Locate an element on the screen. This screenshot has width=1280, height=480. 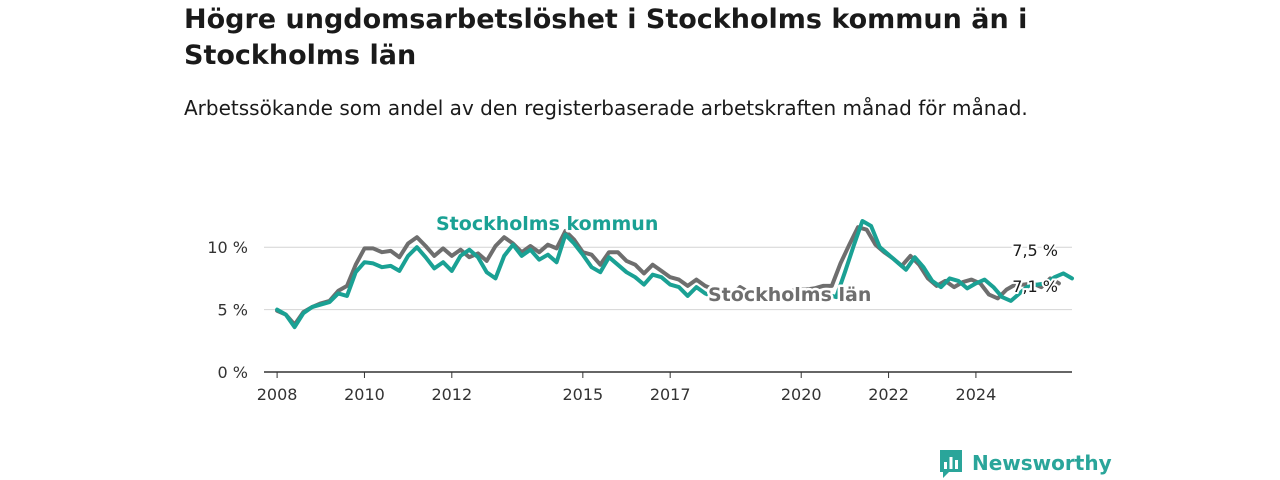
x-tick-label: 2024 is located at coordinates (976, 394).